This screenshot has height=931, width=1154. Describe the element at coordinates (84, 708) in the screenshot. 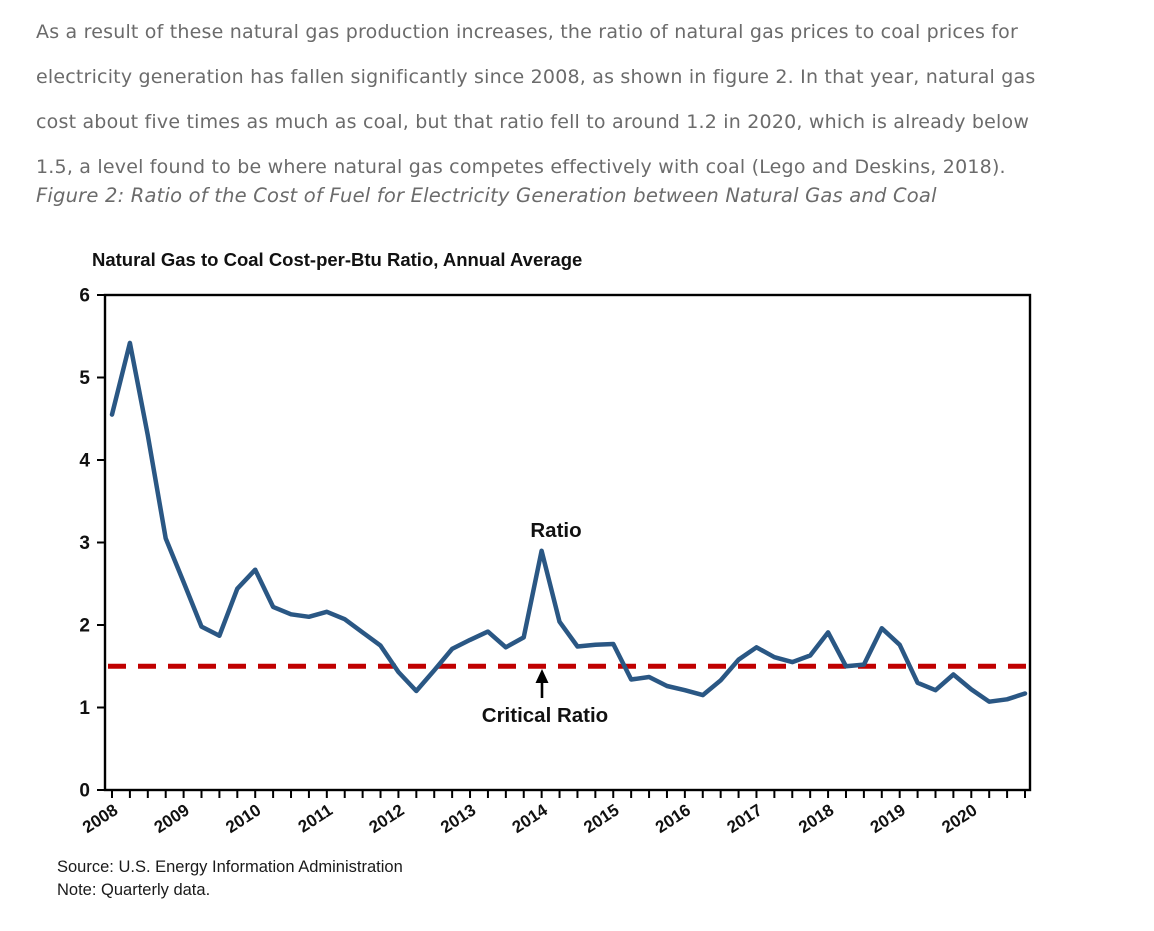

I see `y-tick-label: 1` at that location.